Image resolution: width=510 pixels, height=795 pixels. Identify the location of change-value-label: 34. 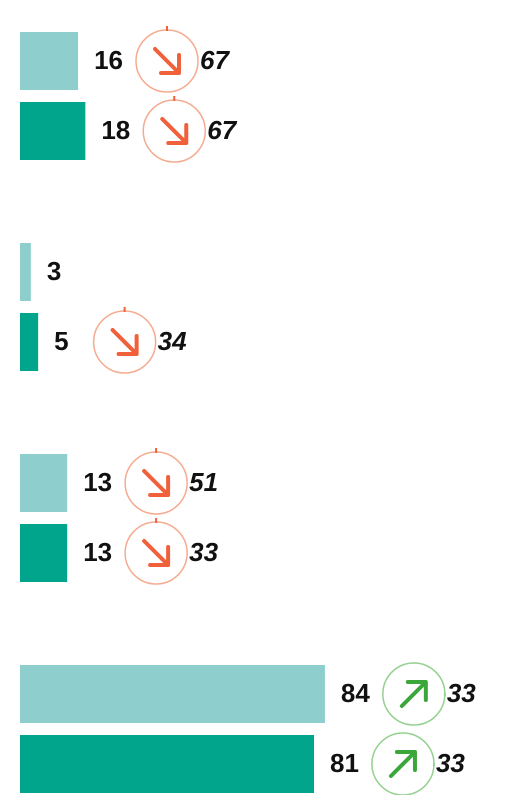
(172, 341).